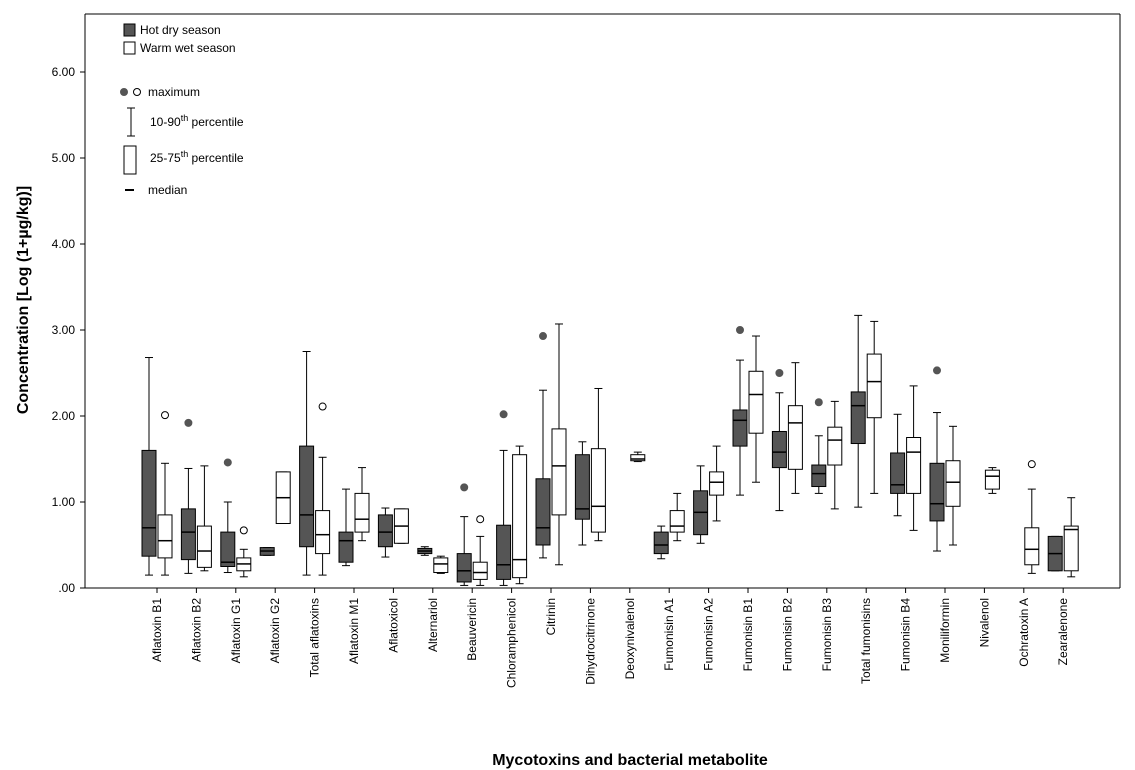 The height and width of the screenshot is (770, 1135). Describe the element at coordinates (165, 158) in the screenshot. I see `legend-p2575-prefix: 25-75` at that location.